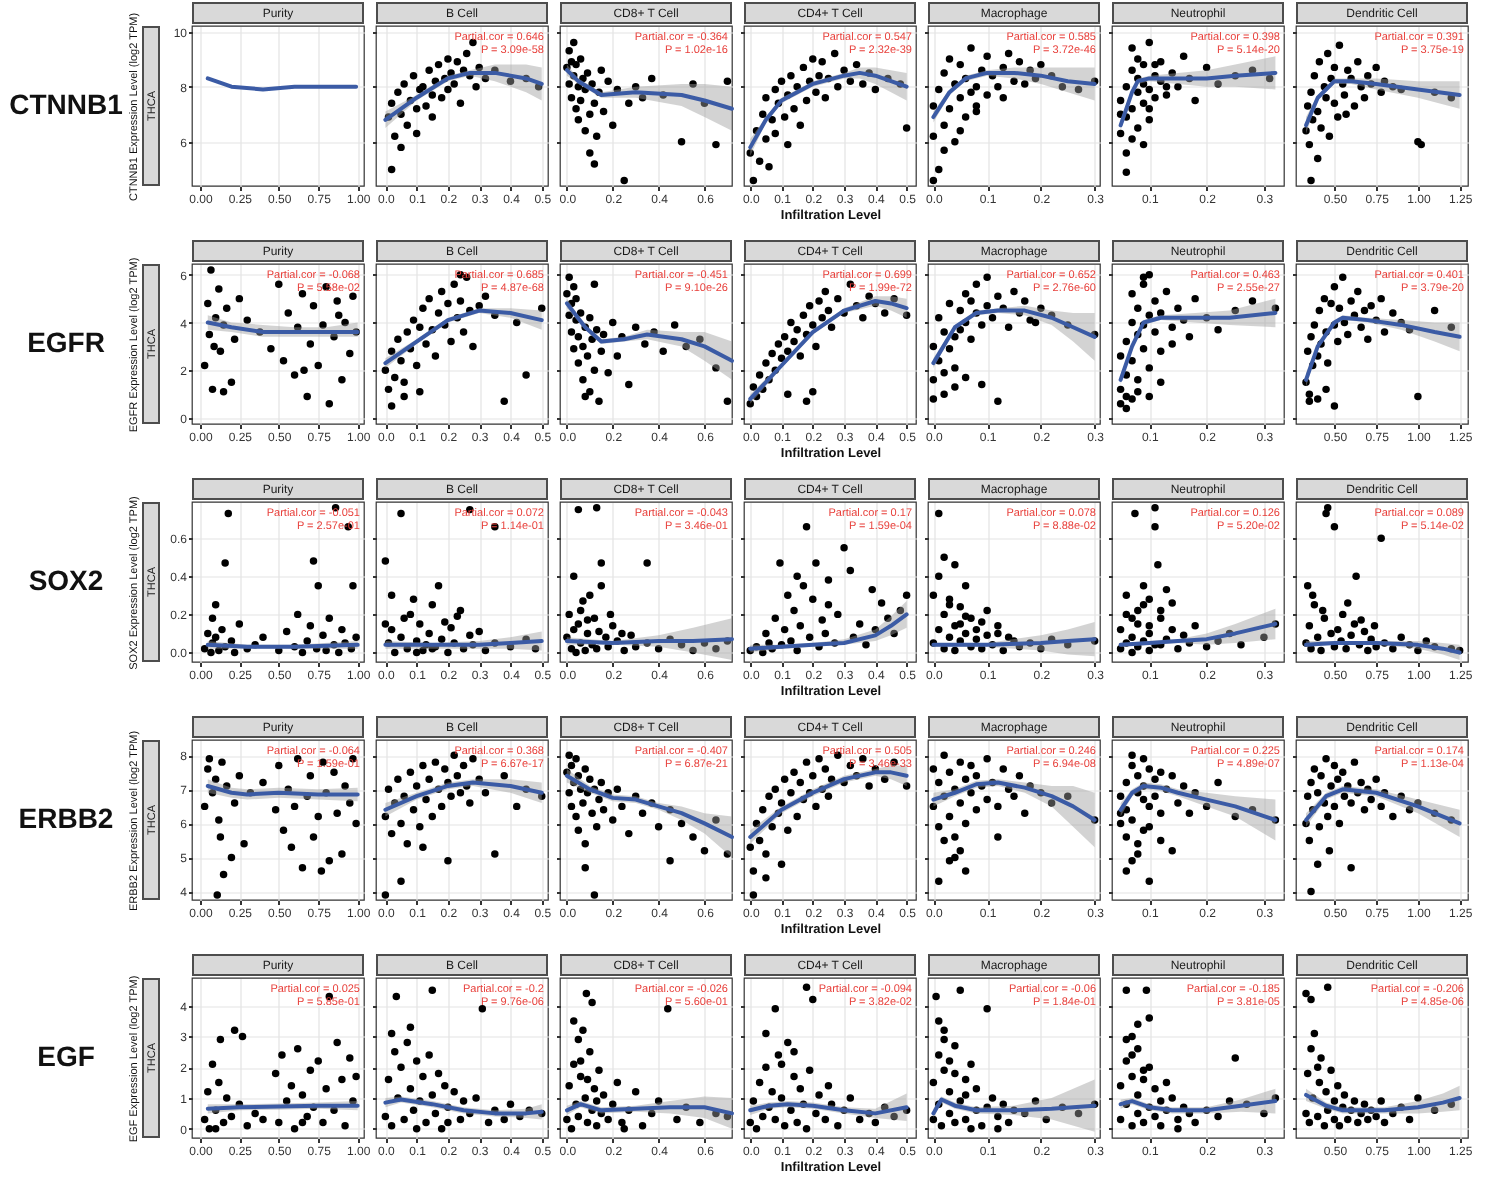 The image size is (1488, 1190). Describe the element at coordinates (66, 342) in the screenshot. I see `text: EGFR` at that location.